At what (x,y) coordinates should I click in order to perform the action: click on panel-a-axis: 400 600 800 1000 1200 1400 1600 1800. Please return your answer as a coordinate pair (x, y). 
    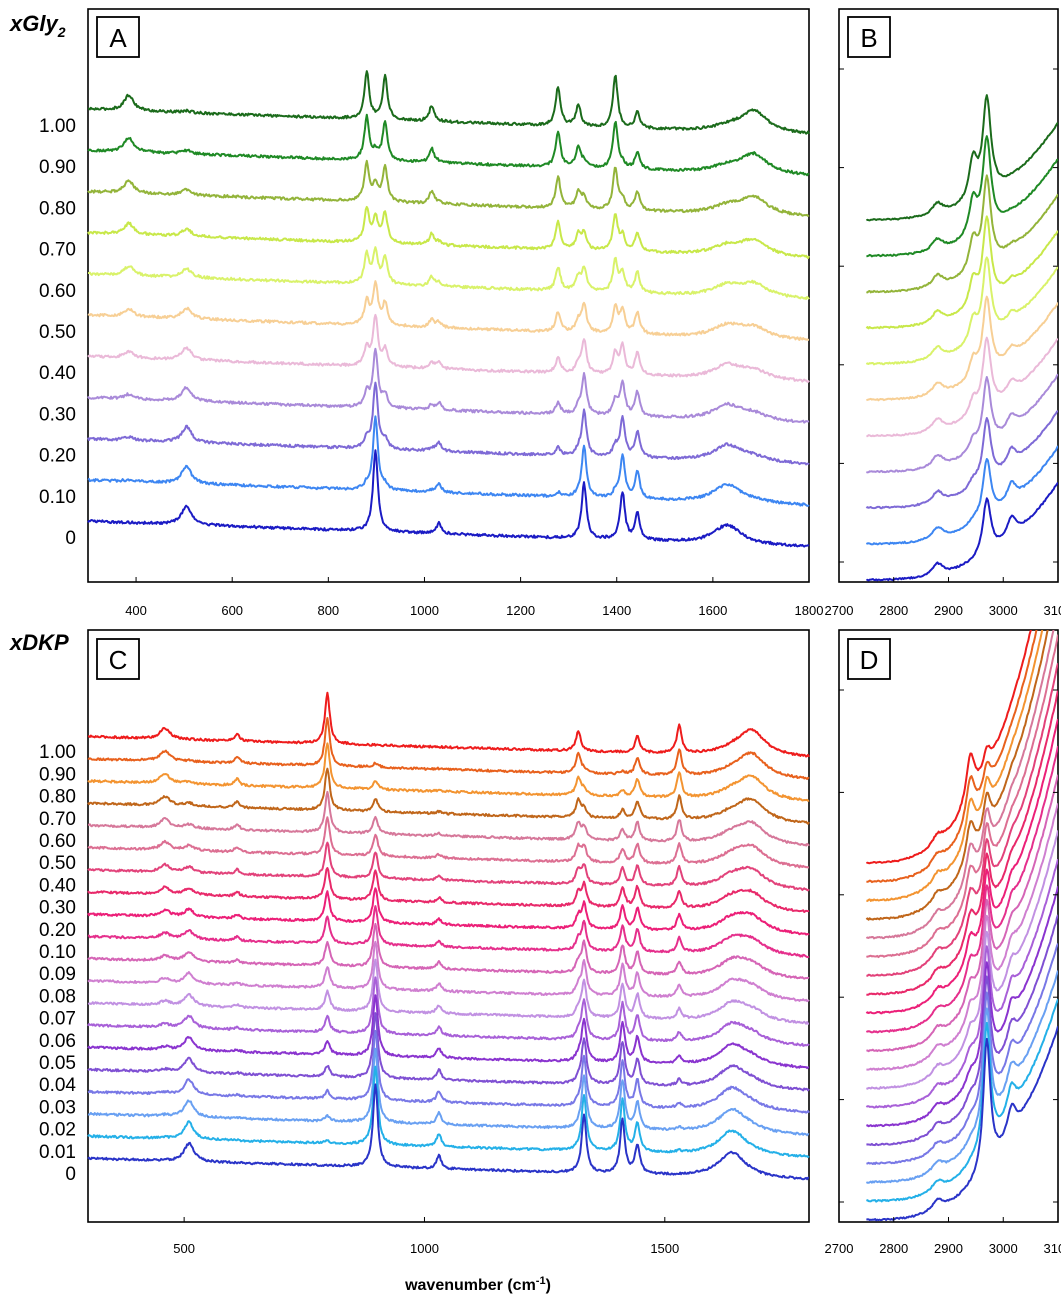
    Looking at the image, I should click on (474, 597).